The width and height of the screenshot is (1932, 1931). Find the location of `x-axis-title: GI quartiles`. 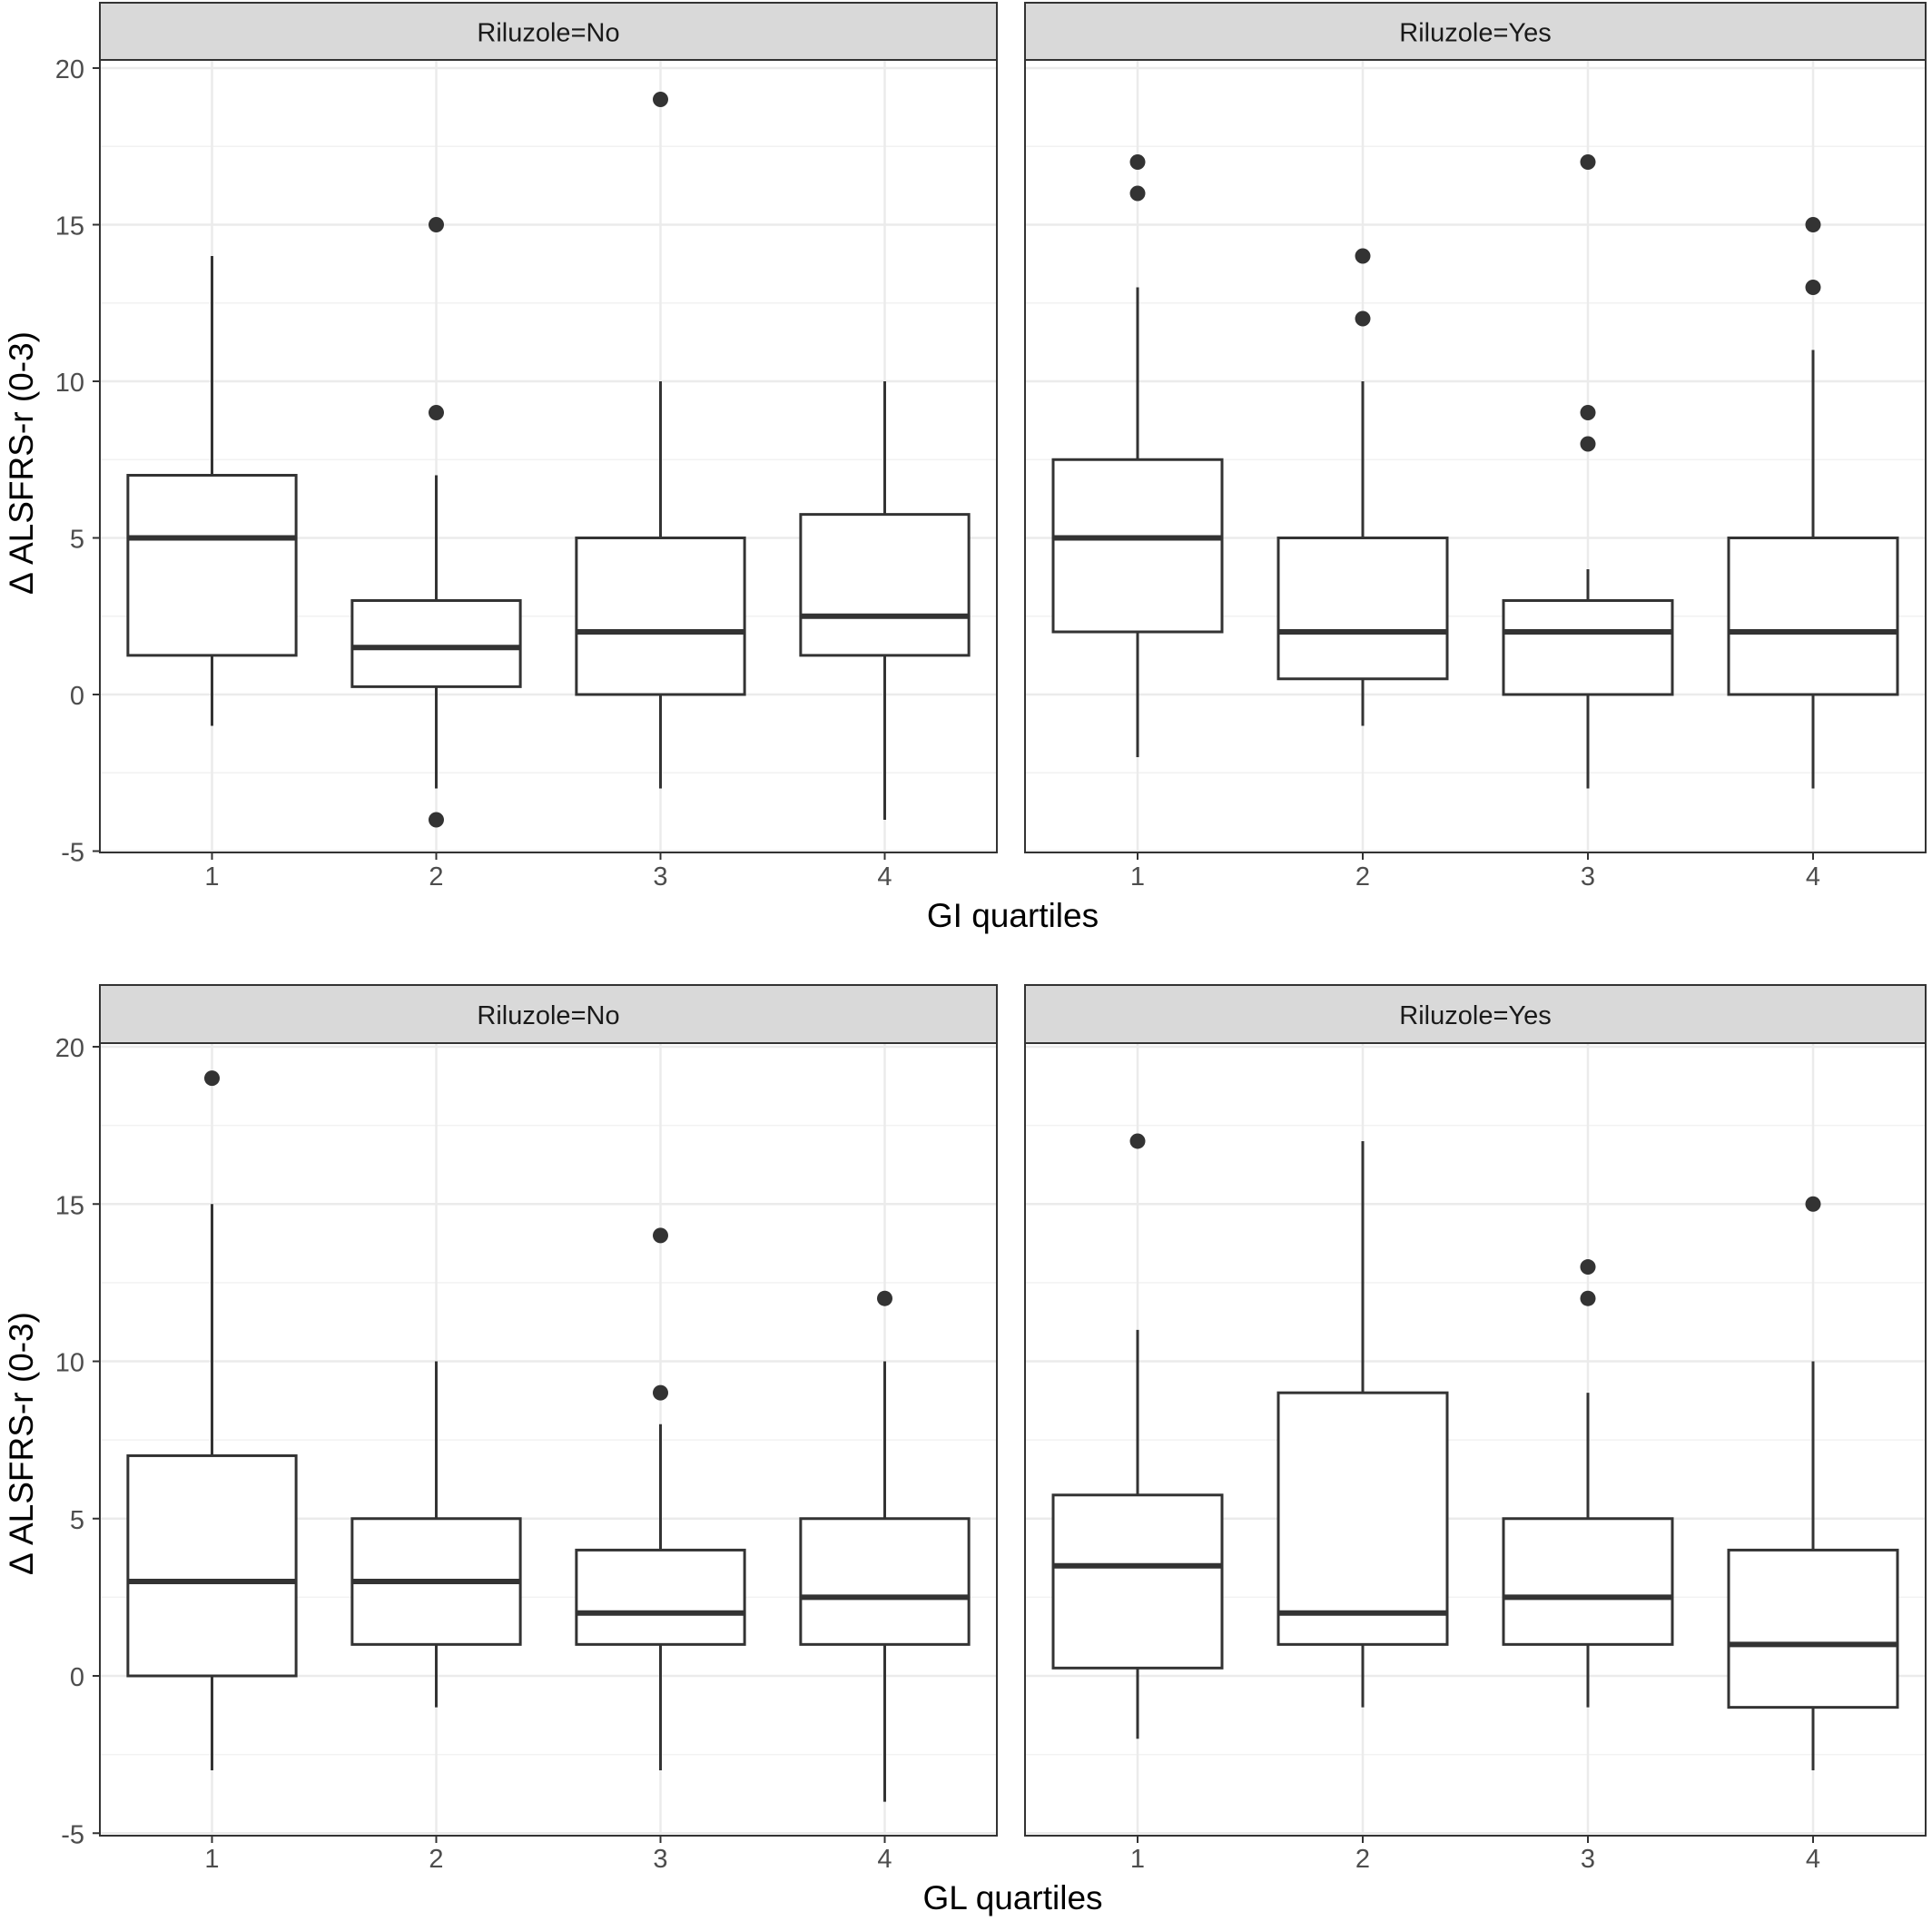

x-axis-title: GI quartiles is located at coordinates (1013, 915).